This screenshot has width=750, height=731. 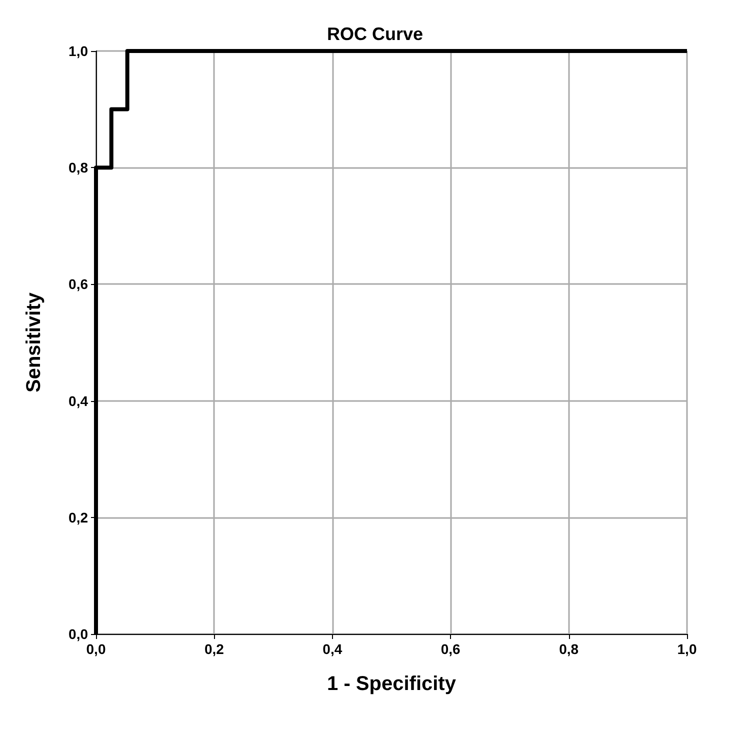 I want to click on x-tick-label: 1,0, so click(x=687, y=649).